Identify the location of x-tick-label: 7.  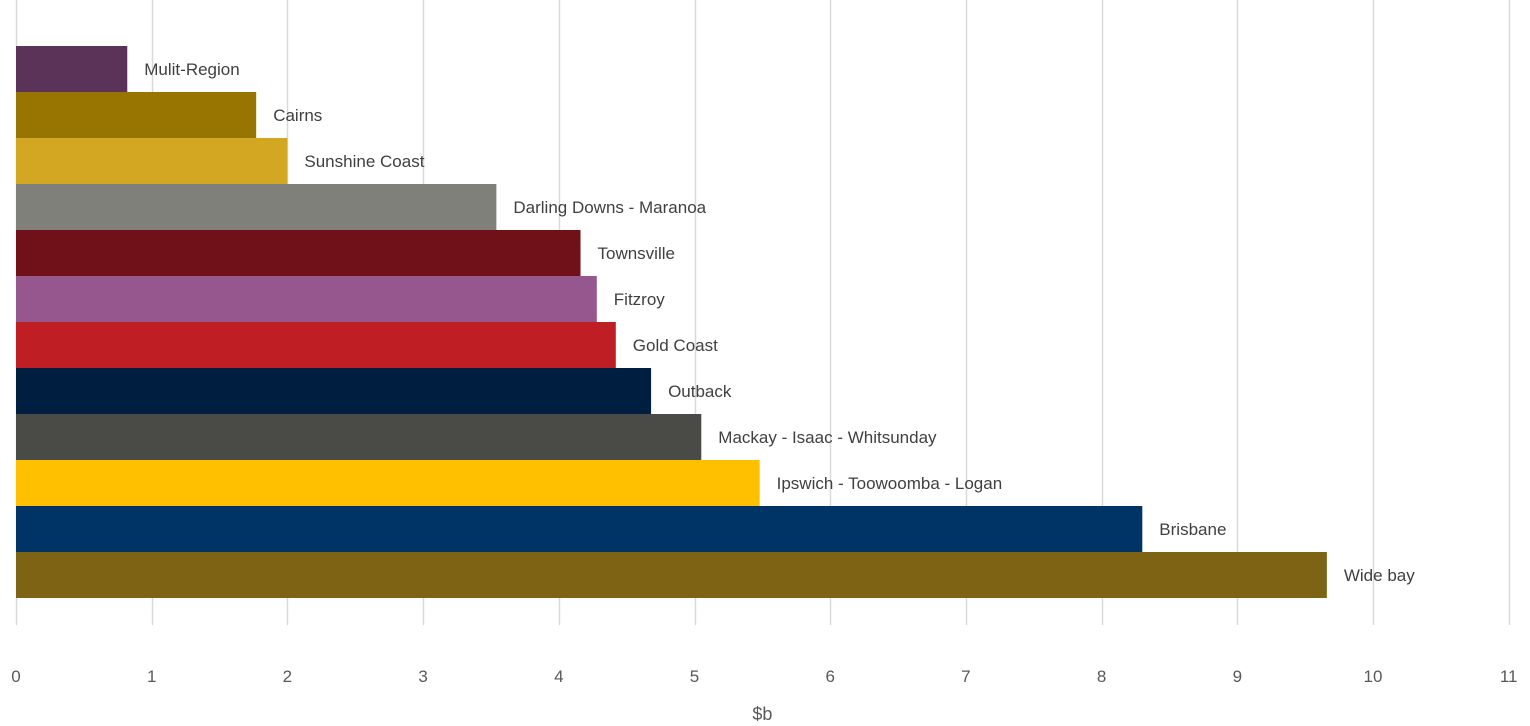
(965, 676).